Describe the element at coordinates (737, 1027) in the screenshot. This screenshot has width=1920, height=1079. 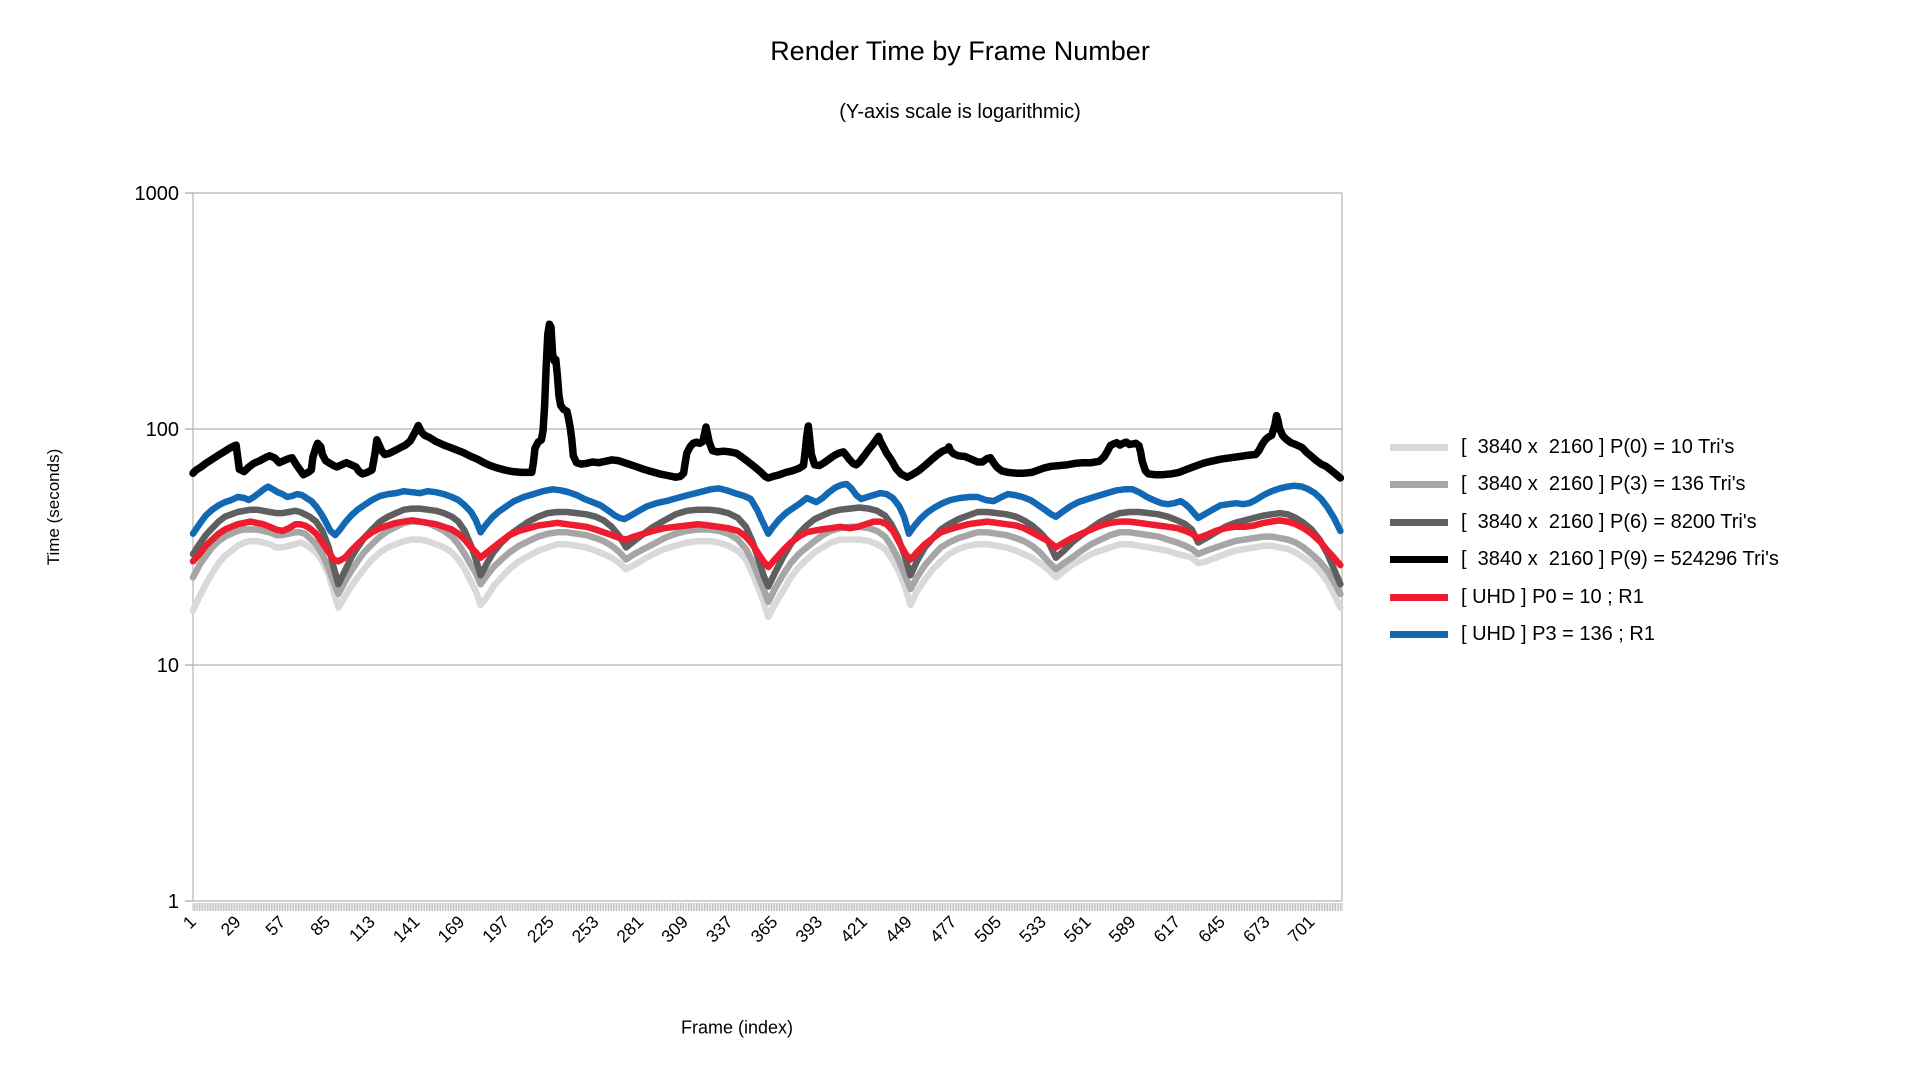
I see `x-axis-title: Frame (index)` at that location.